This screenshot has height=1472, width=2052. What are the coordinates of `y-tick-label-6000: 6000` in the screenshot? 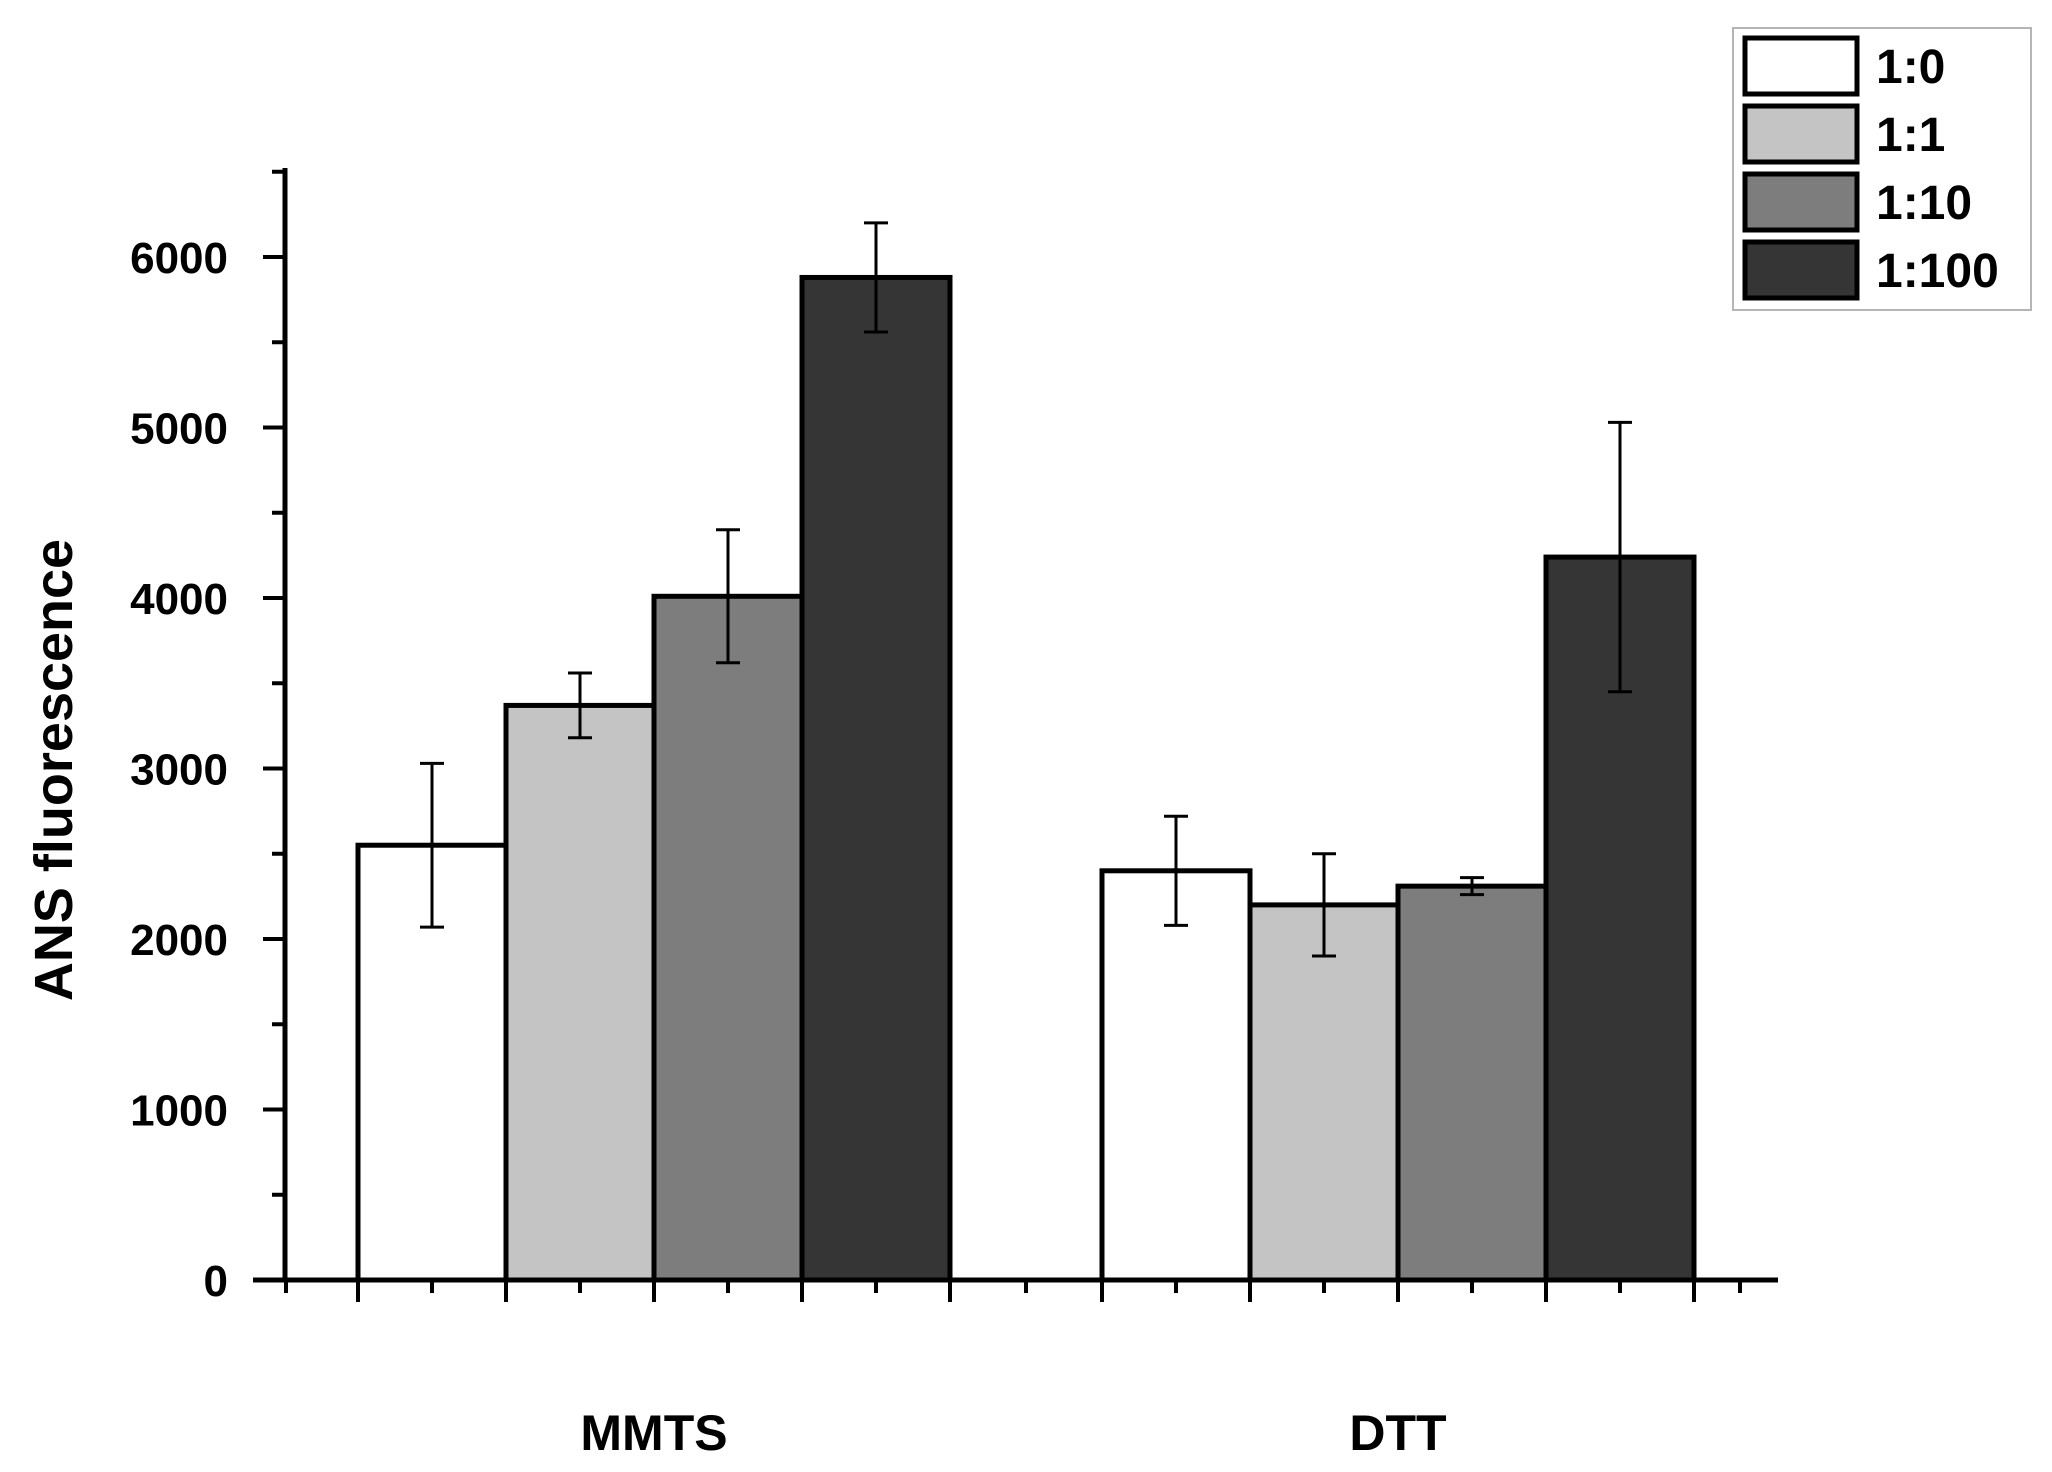 It's located at (179, 258).